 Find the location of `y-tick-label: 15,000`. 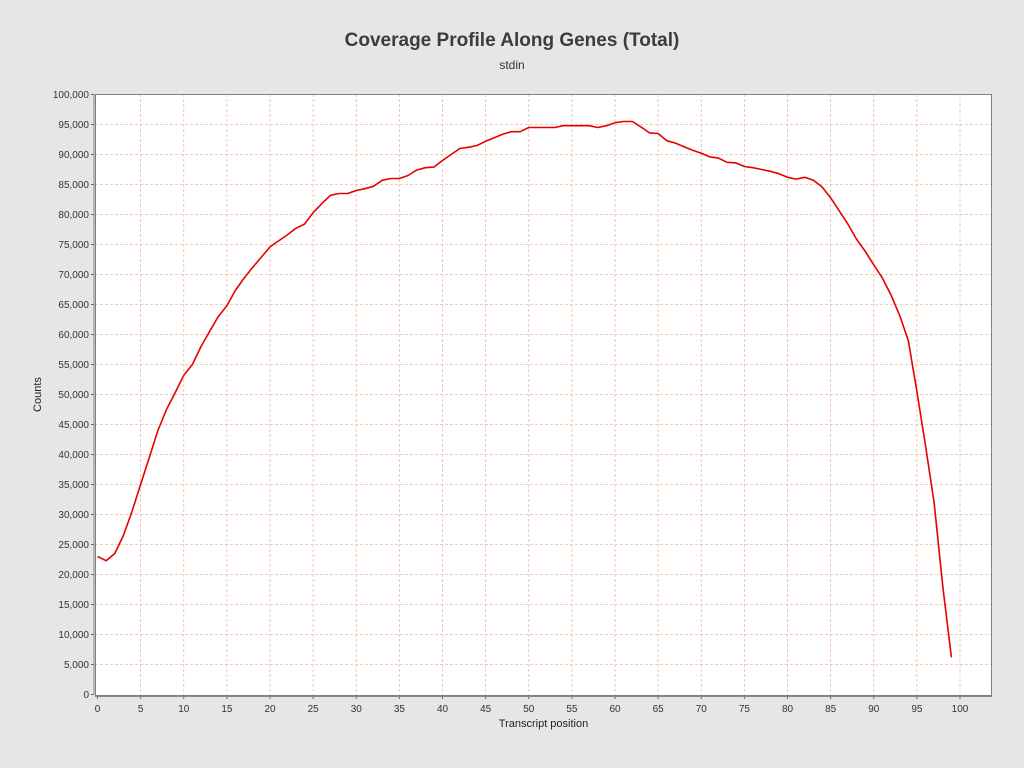

y-tick-label: 15,000 is located at coordinates (73, 605).